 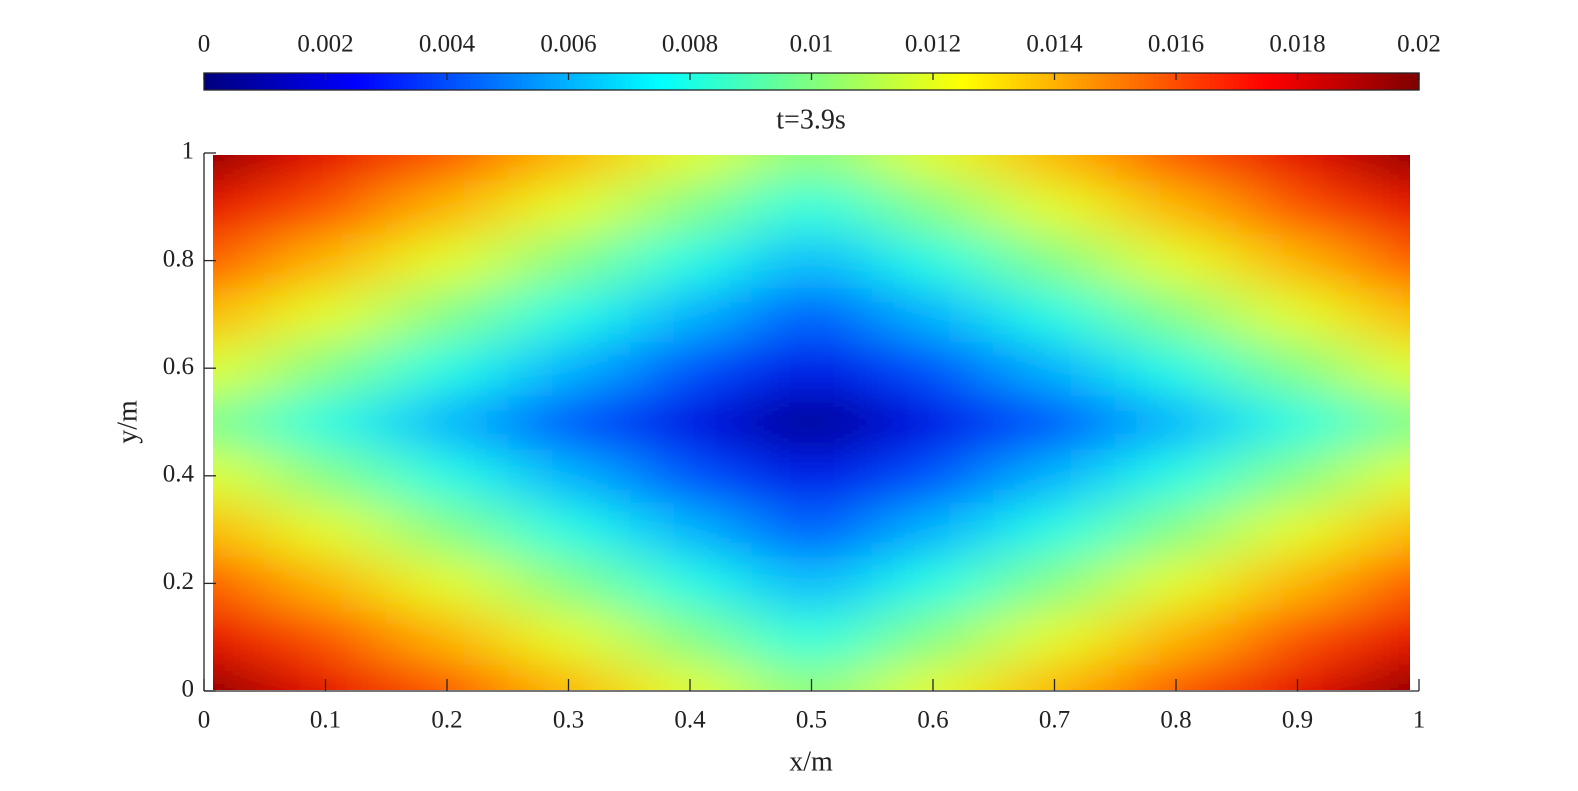 What do you see at coordinates (690, 720) in the screenshot?
I see `x-tick-label: 0.4` at bounding box center [690, 720].